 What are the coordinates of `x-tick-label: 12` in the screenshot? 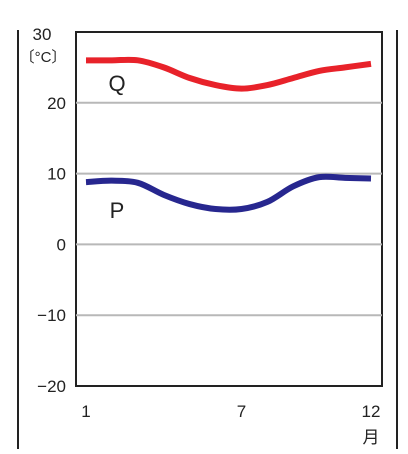 It's located at (371, 411).